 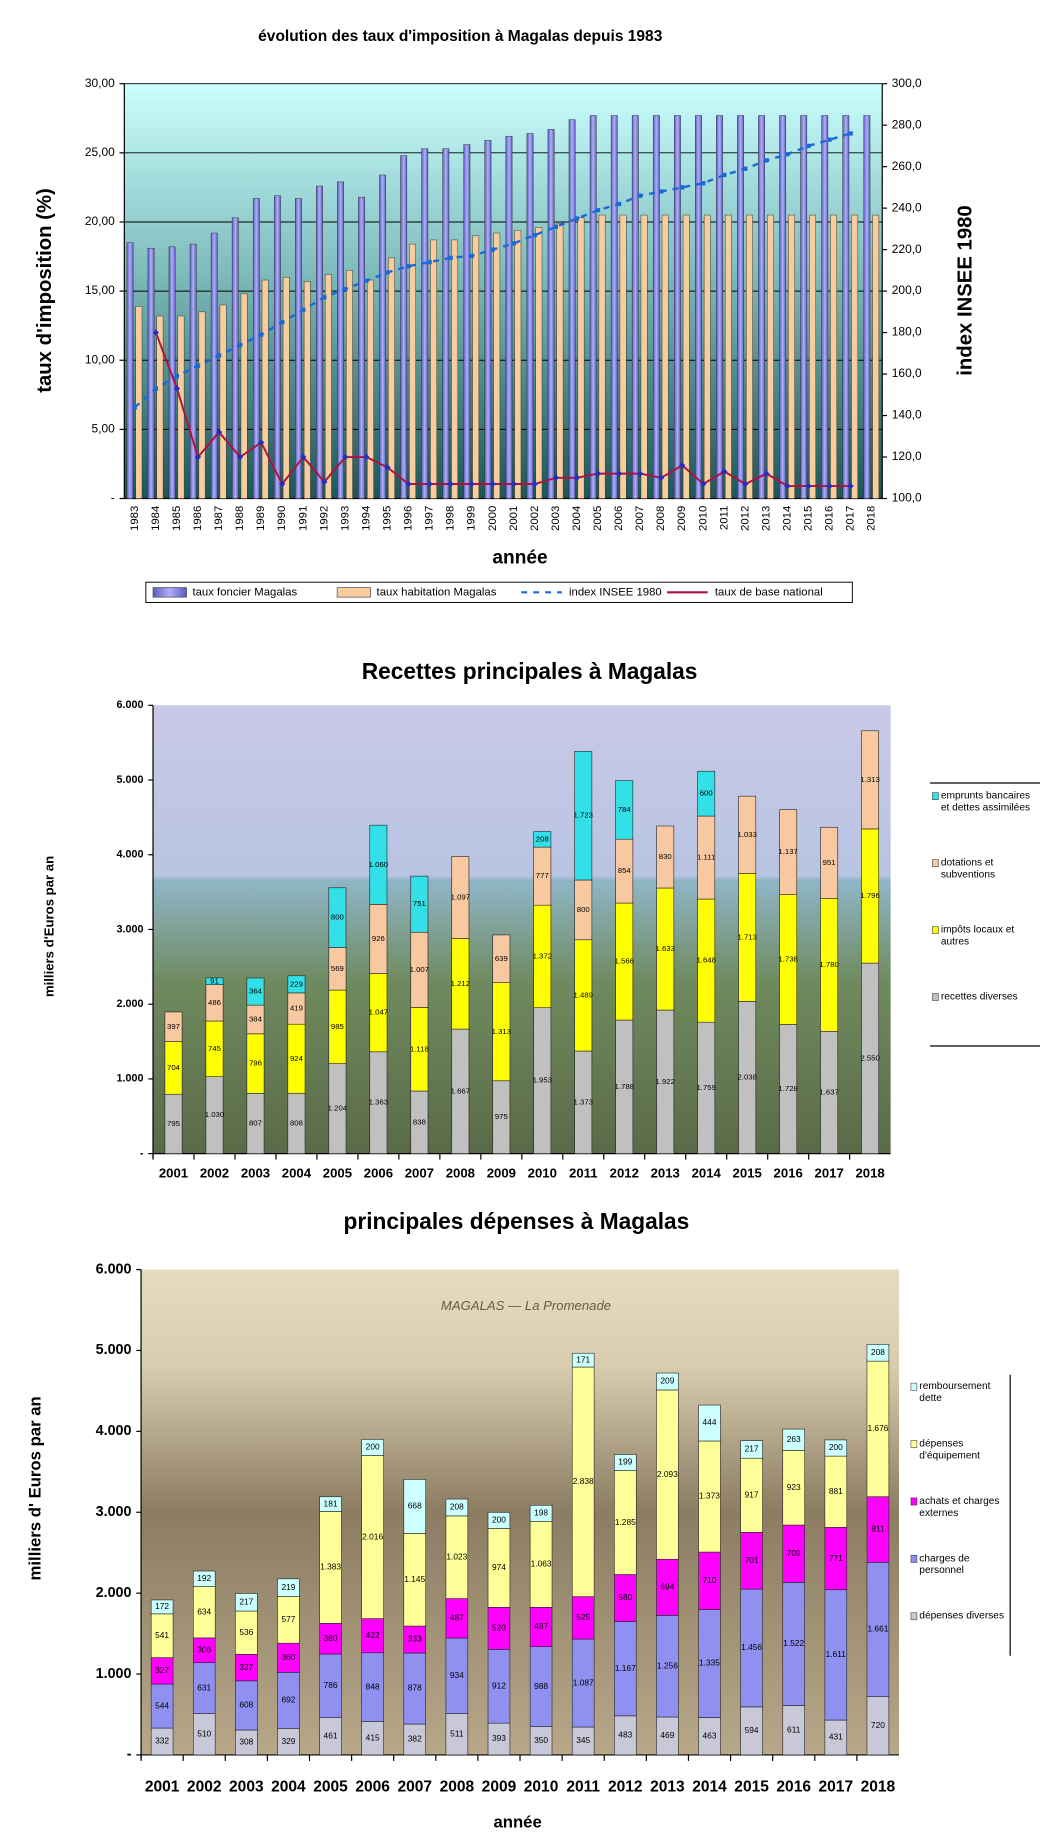 I want to click on data-label: 1.522, so click(x=793, y=1643).